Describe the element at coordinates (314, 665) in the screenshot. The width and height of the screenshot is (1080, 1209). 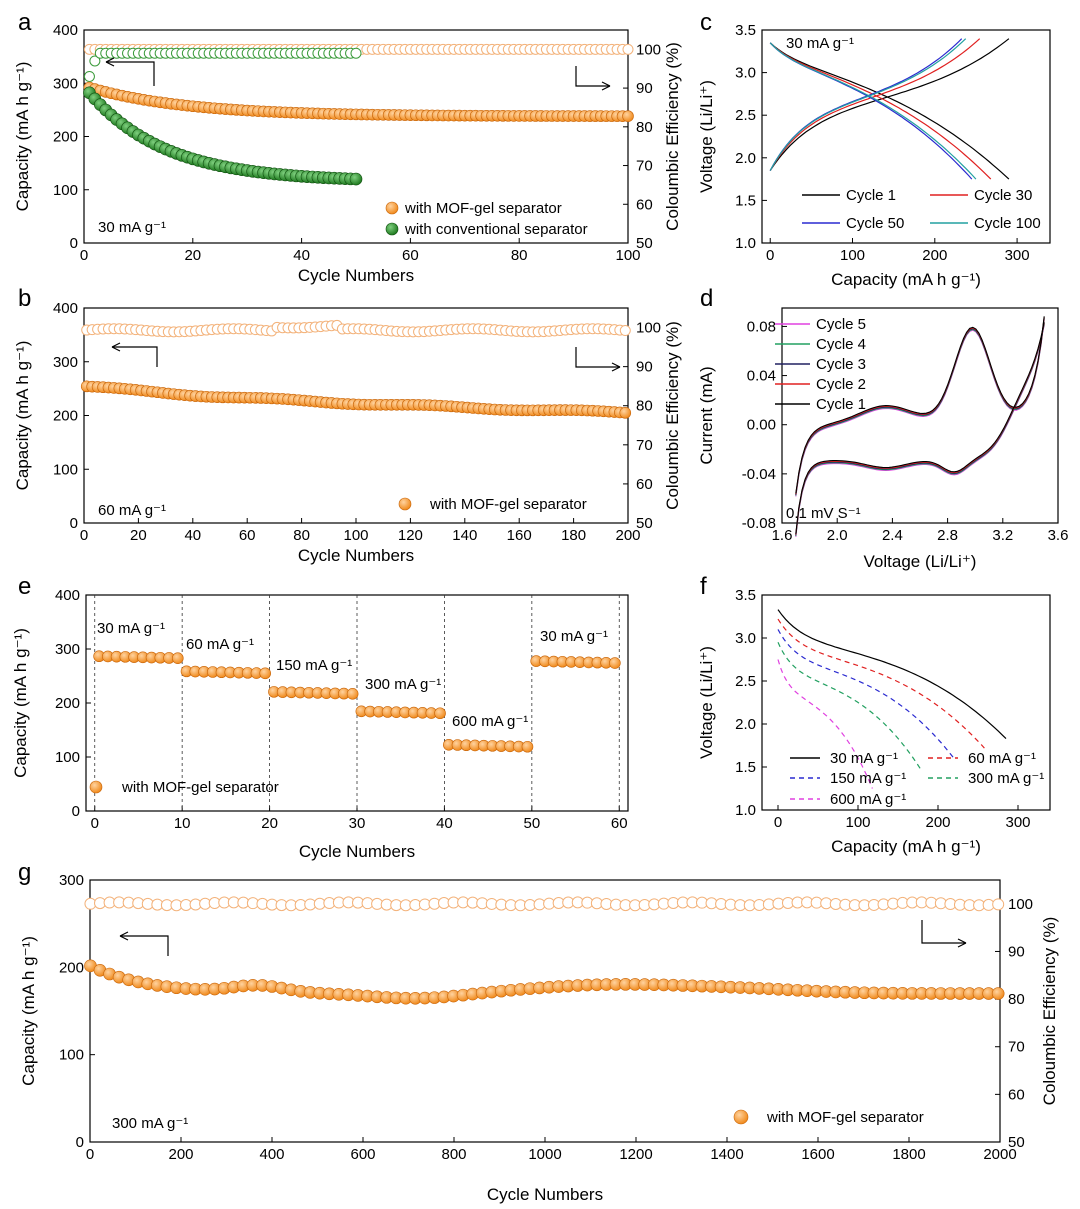
I see `rate-label: 150 mA g⁻¹` at that location.